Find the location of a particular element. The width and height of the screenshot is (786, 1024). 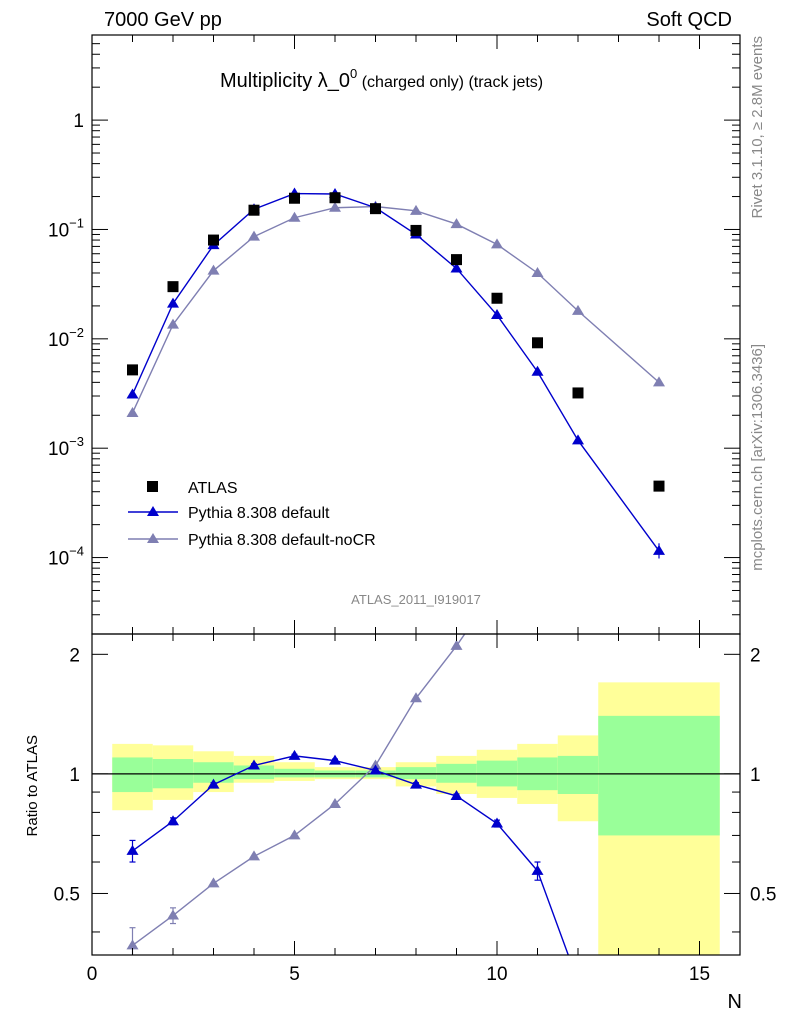

main-y-tick-label: 10⁻³ is located at coordinates (66, 447).